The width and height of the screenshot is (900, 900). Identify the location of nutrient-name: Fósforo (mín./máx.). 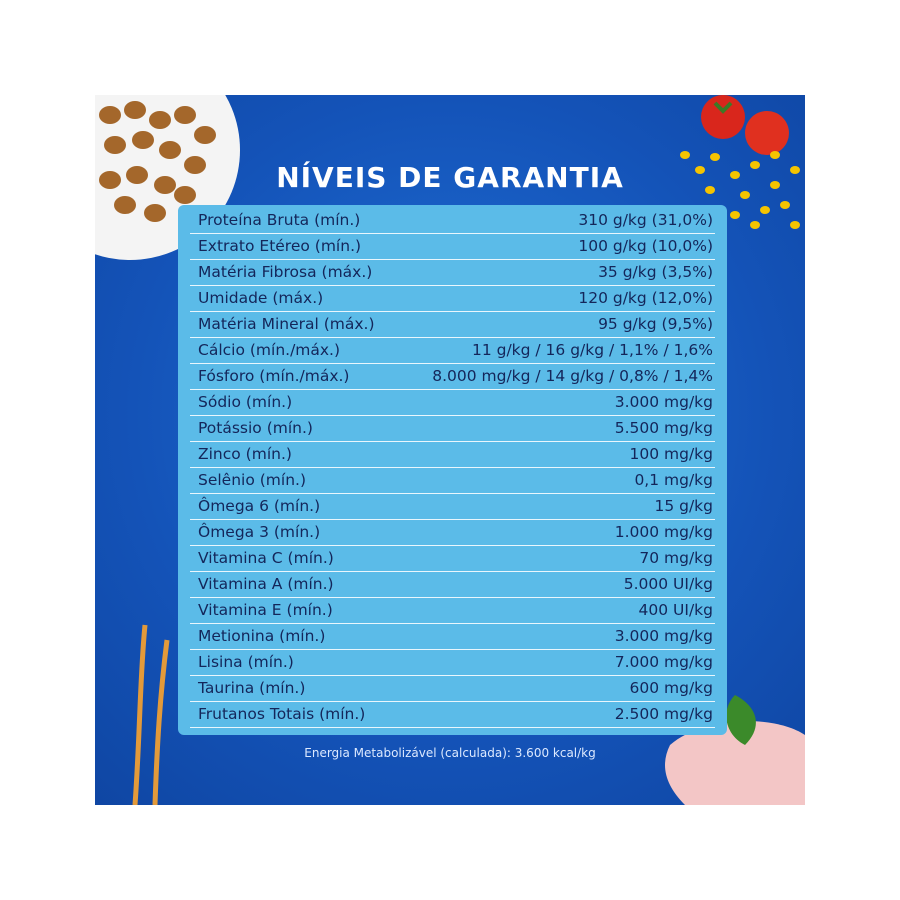
(274, 376).